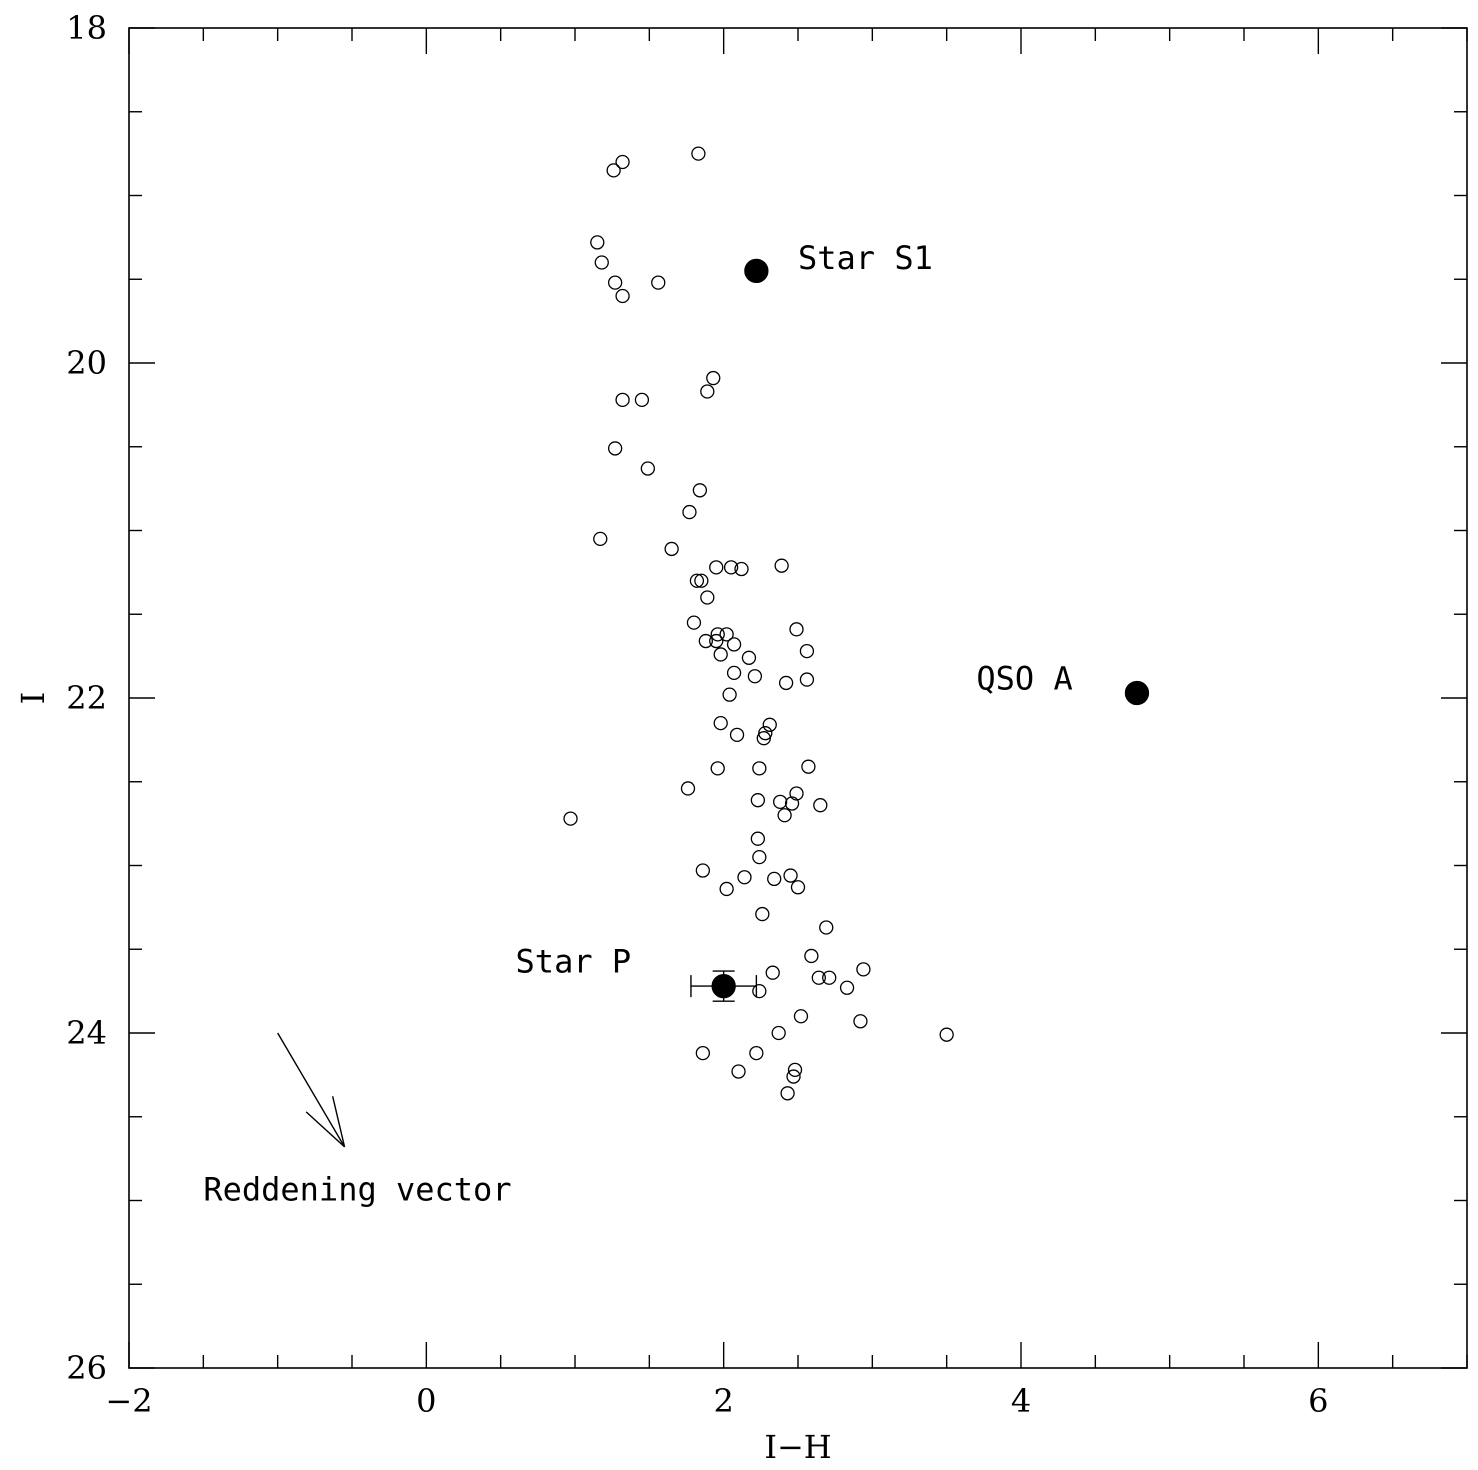  Describe the element at coordinates (357, 1190) in the screenshot. I see `annotation-reddening-vector: Reddening vector` at that location.